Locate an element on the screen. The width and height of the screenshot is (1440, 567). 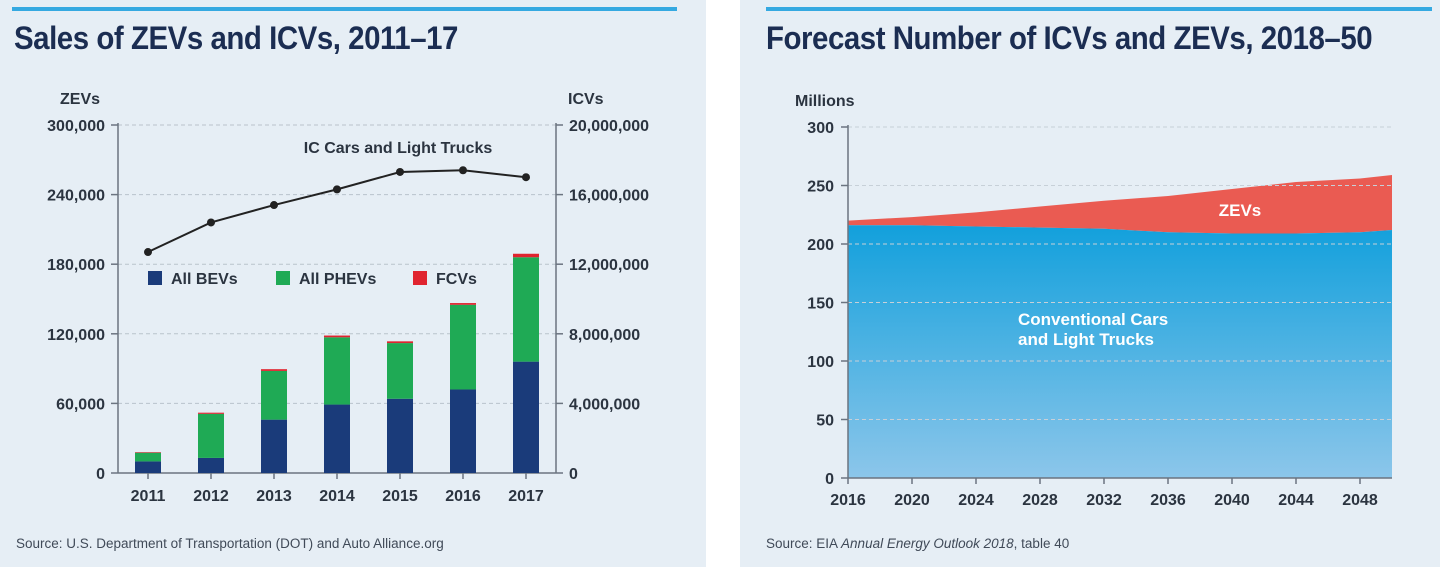
left-y-tick-label: 180,000 is located at coordinates (76, 265).